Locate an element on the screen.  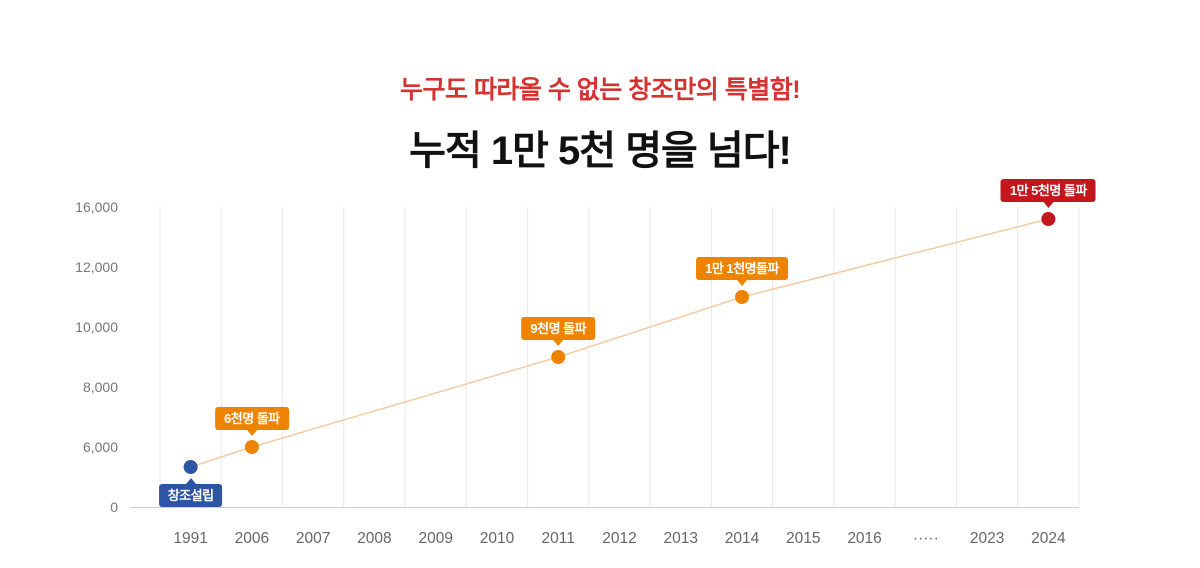
chart-subtitle: 누구도 따라올 수 없는 창조만의 특별함! is located at coordinates (600, 90).